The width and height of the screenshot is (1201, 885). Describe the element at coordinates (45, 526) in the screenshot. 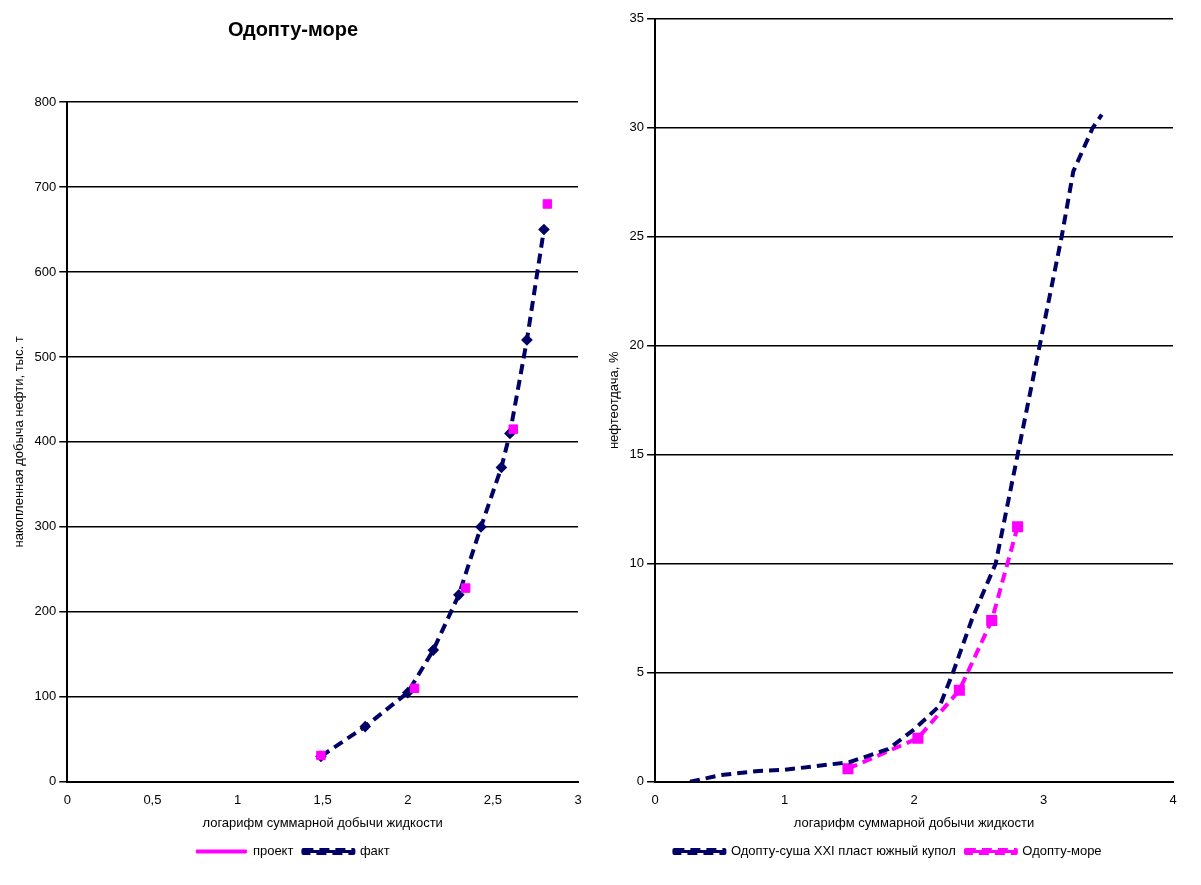

I see `y-tick-label: 300` at that location.